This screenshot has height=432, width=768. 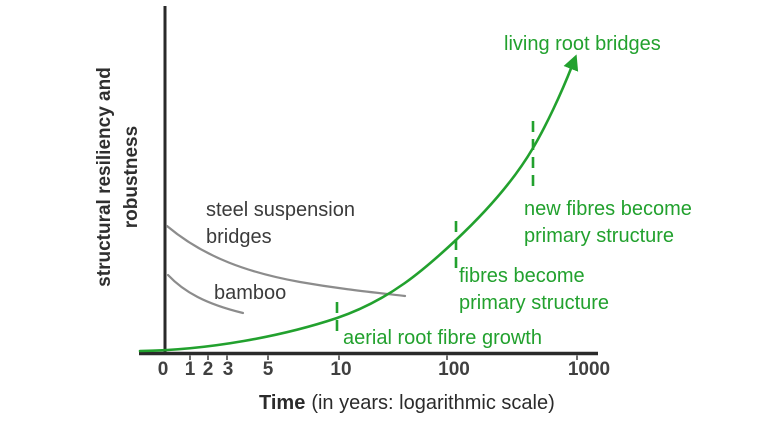 What do you see at coordinates (228, 369) in the screenshot?
I see `x-tick-3: 3` at bounding box center [228, 369].